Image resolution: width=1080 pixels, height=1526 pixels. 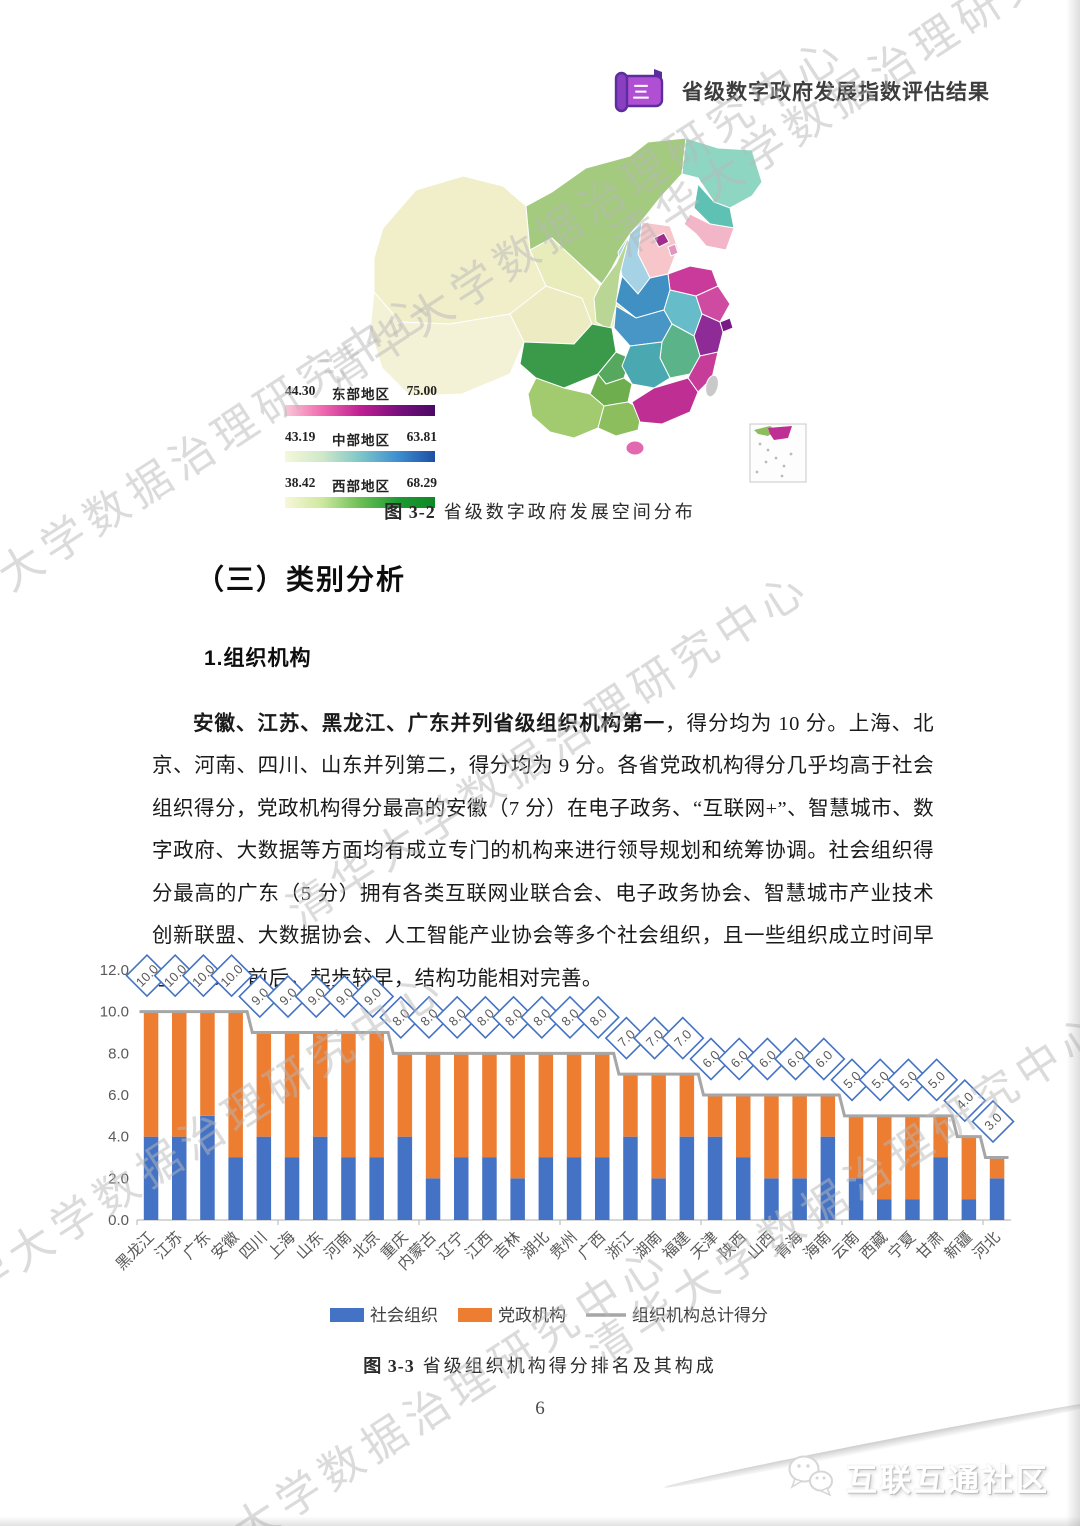 I want to click on region-xinjiang, so click(x=460, y=250).